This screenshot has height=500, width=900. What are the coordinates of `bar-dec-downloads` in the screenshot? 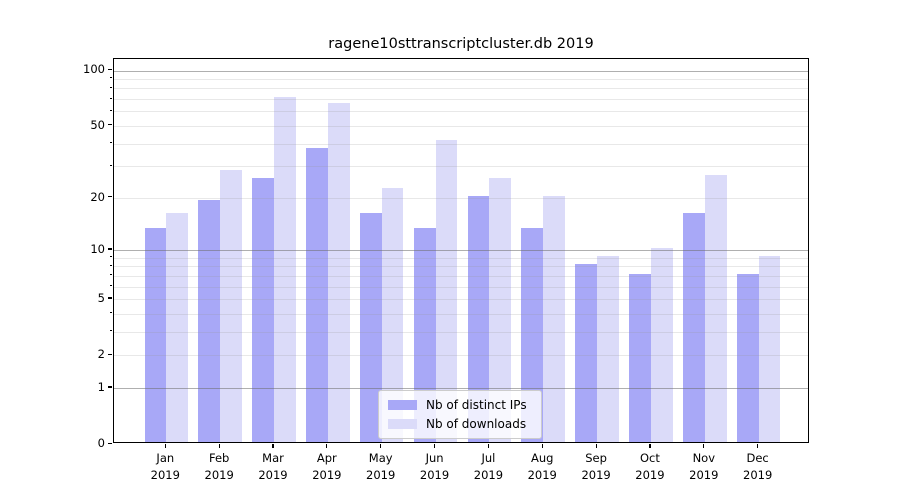 It's located at (769, 348).